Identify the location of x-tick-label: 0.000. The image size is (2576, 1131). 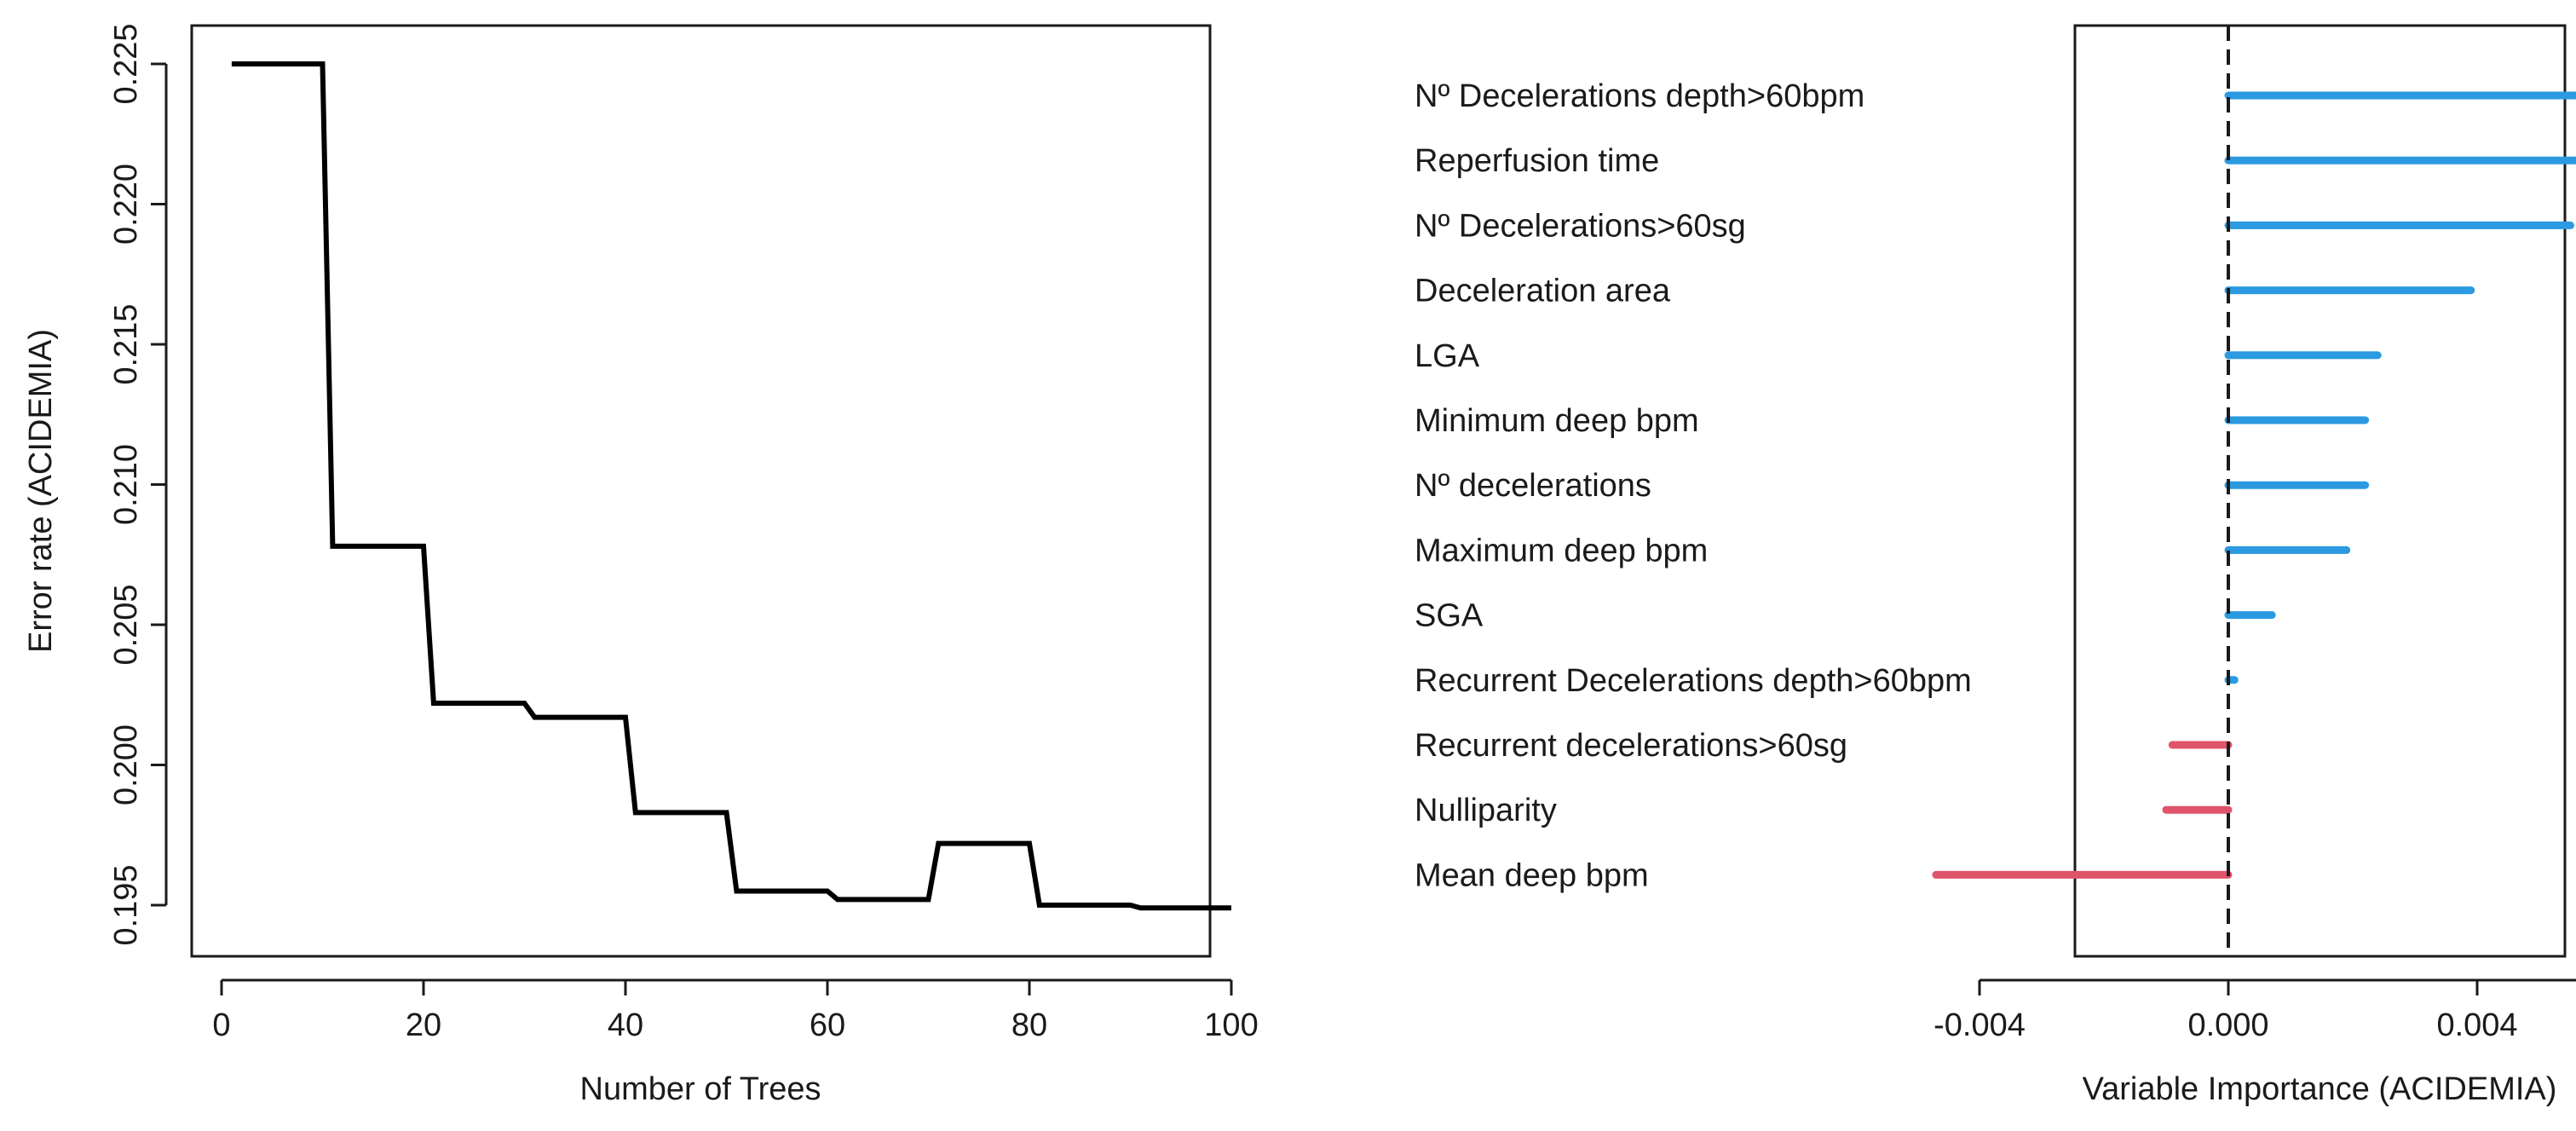
(2227, 1025).